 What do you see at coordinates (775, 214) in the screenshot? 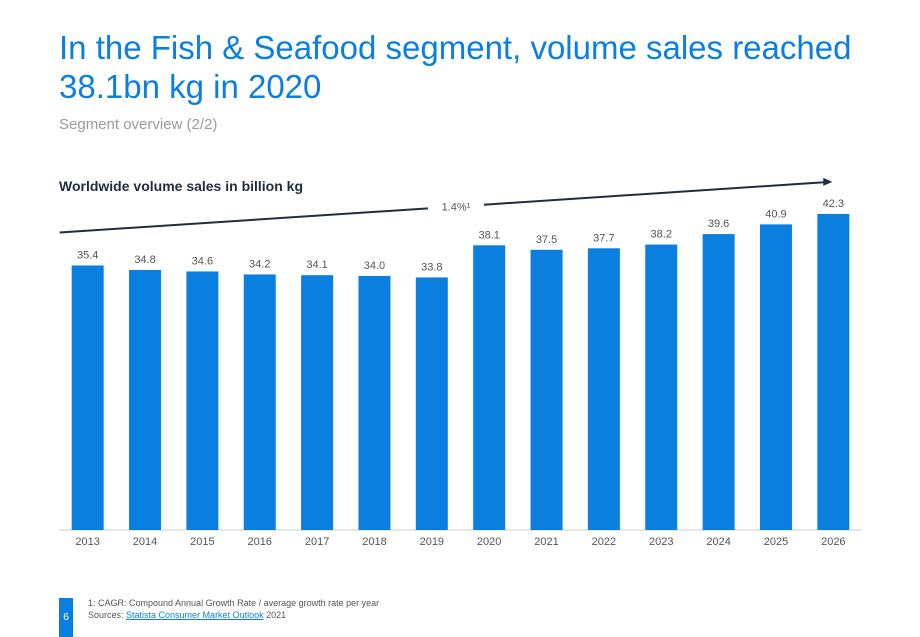
I see `data-label-2025: 40.9` at bounding box center [775, 214].